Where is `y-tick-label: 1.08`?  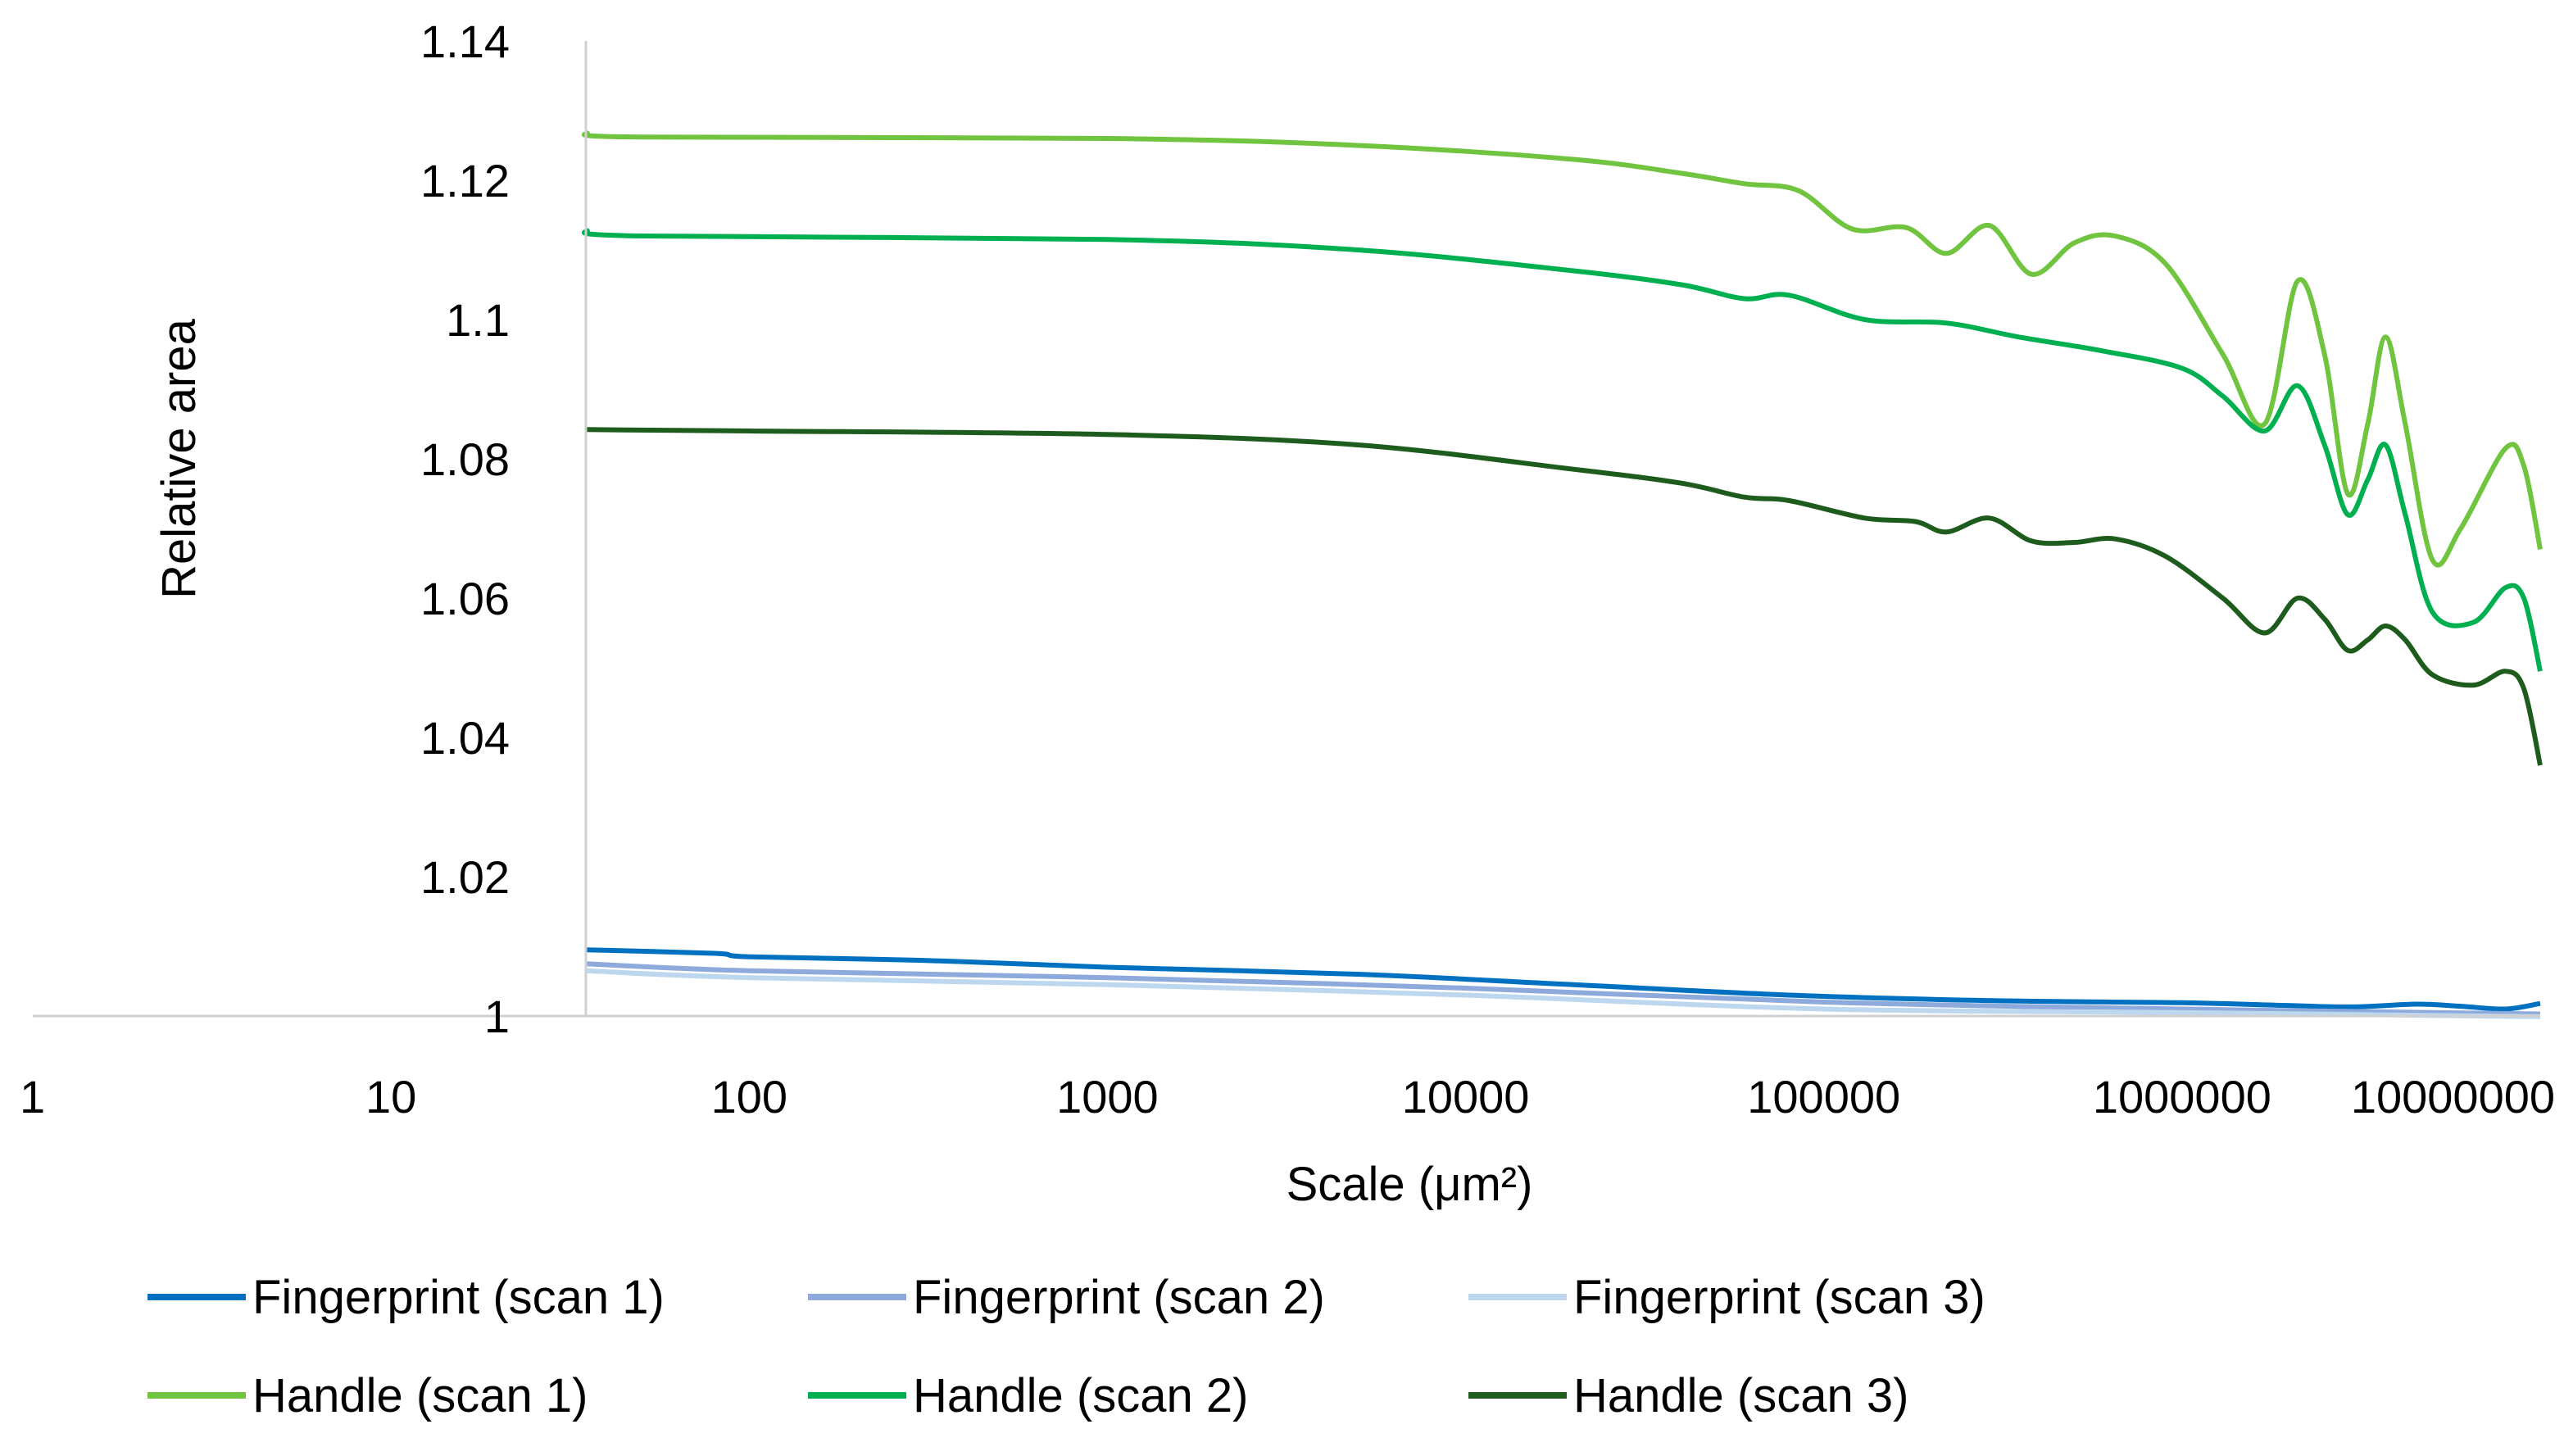 y-tick-label: 1.08 is located at coordinates (465, 459).